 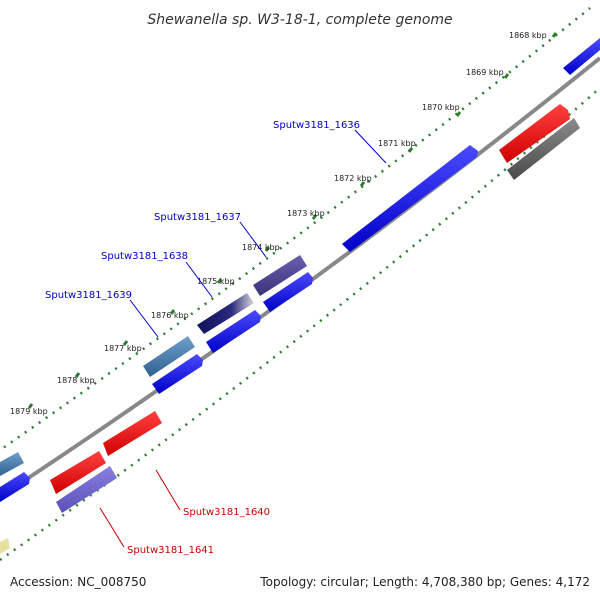 What do you see at coordinates (306, 213) in the screenshot?
I see `tick-label: 1873 kbp` at bounding box center [306, 213].